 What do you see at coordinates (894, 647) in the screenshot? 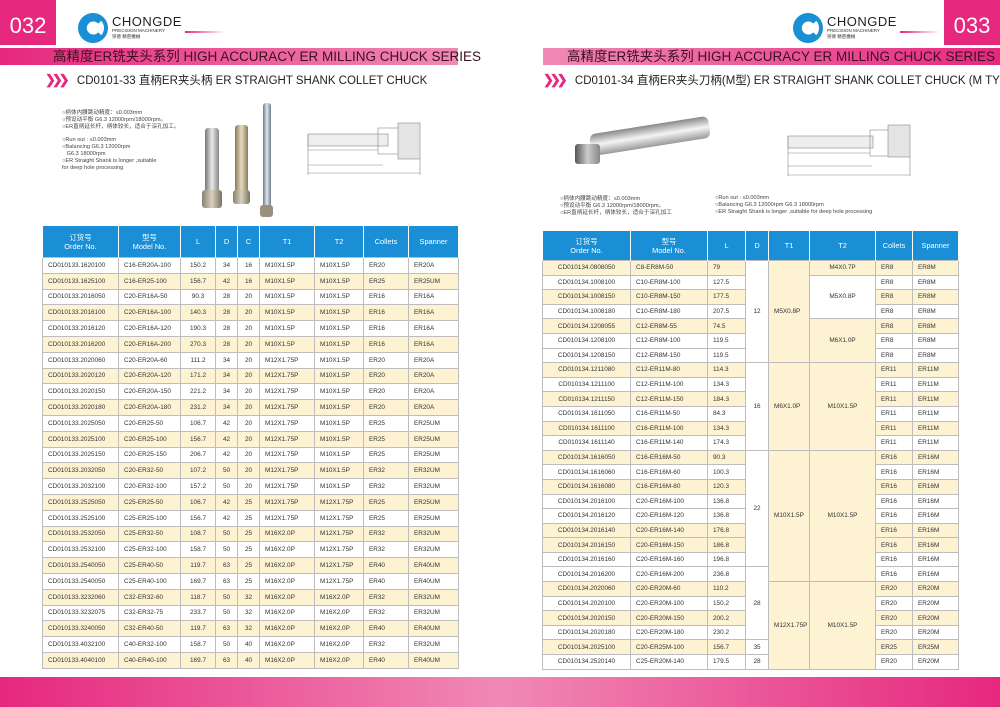
I see `table-cell: ER25` at bounding box center [894, 647].